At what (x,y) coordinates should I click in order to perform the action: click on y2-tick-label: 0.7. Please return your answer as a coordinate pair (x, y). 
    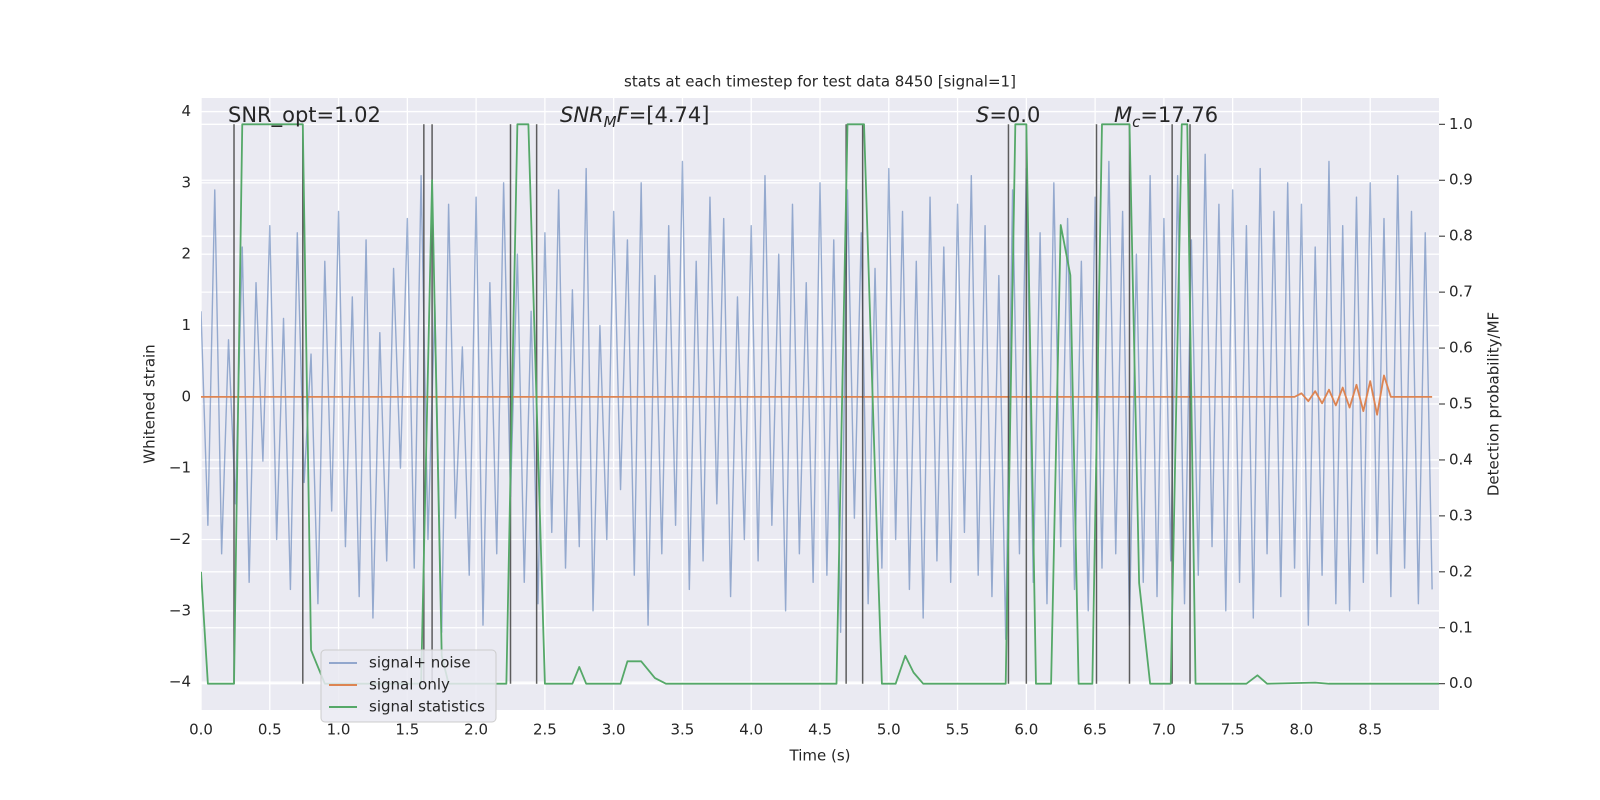
    Looking at the image, I should click on (1461, 292).